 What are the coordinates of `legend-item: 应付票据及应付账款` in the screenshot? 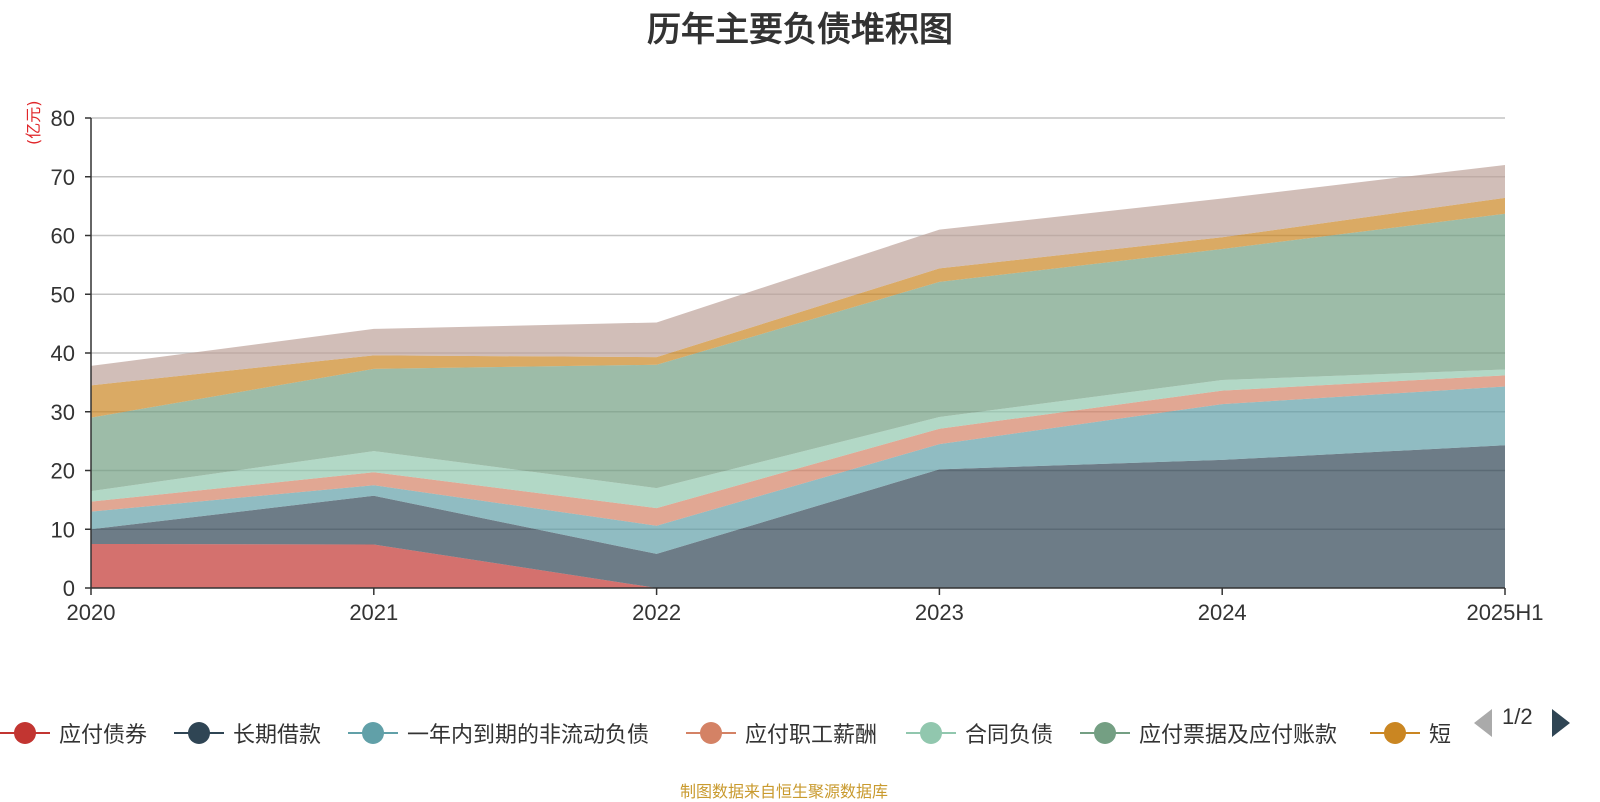 It's located at (1208, 733).